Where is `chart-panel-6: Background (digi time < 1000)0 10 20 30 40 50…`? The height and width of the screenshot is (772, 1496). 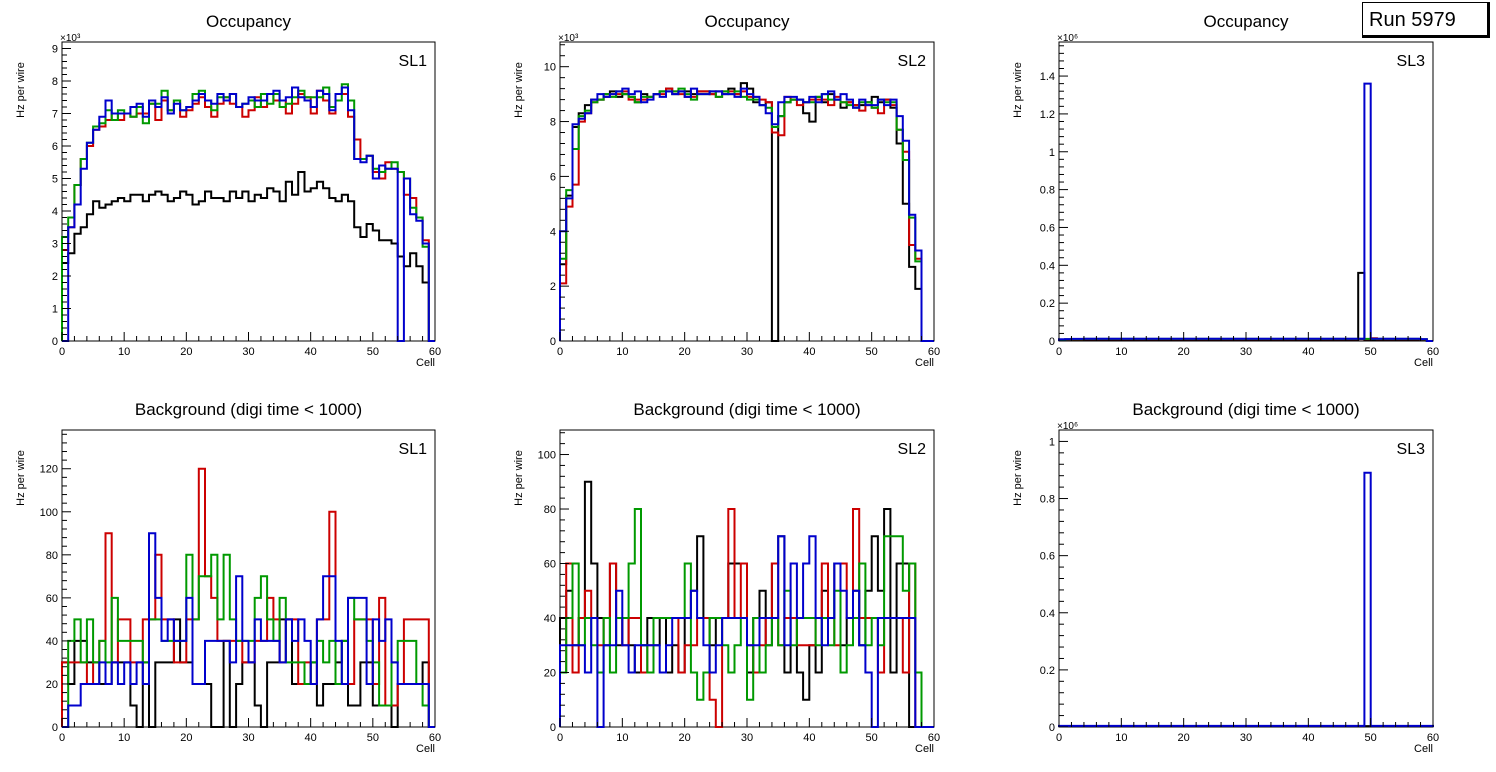 chart-panel-6: Background (digi time < 1000)0 10 20 30 40 50… is located at coordinates (1225, 577).